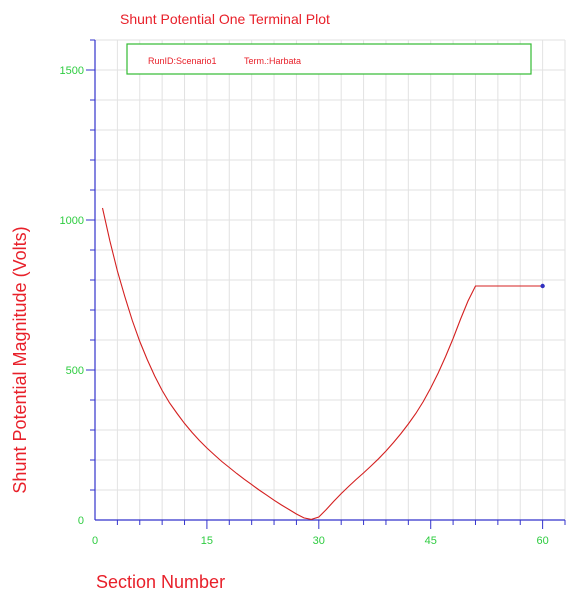 Image resolution: width=566 pixels, height=592 pixels. Describe the element at coordinates (72, 71) in the screenshot. I see `y-tick-label: 1500` at that location.